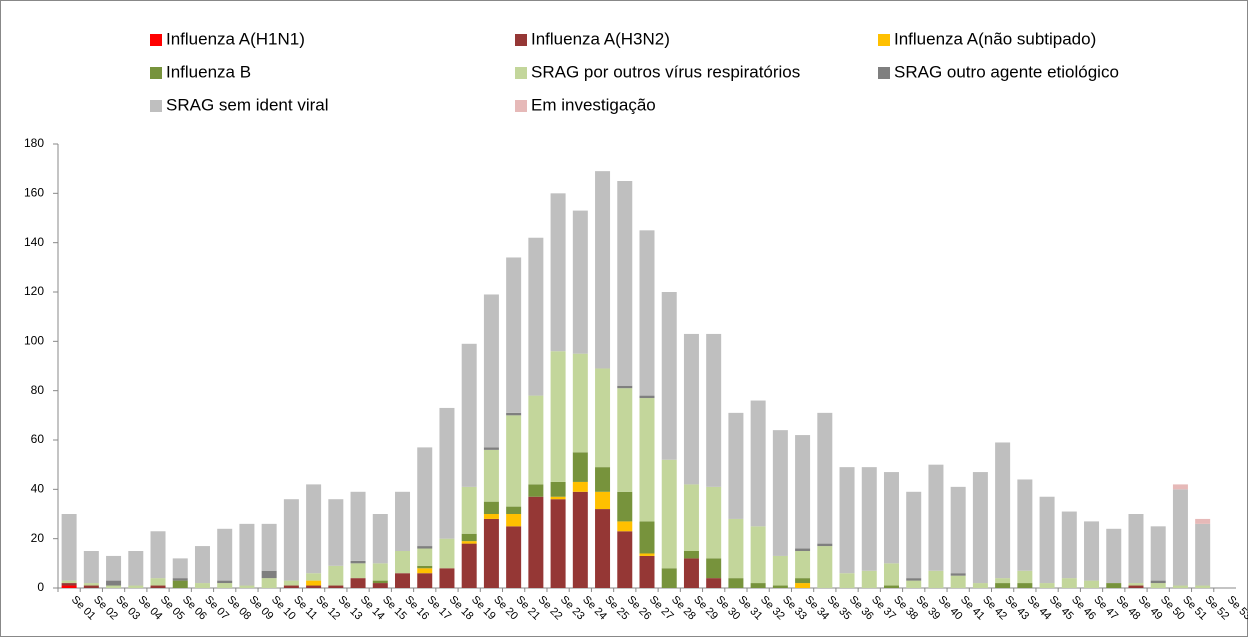 The height and width of the screenshot is (637, 1248). What do you see at coordinates (34, 242) in the screenshot?
I see `y-tick-label: 140` at bounding box center [34, 242].